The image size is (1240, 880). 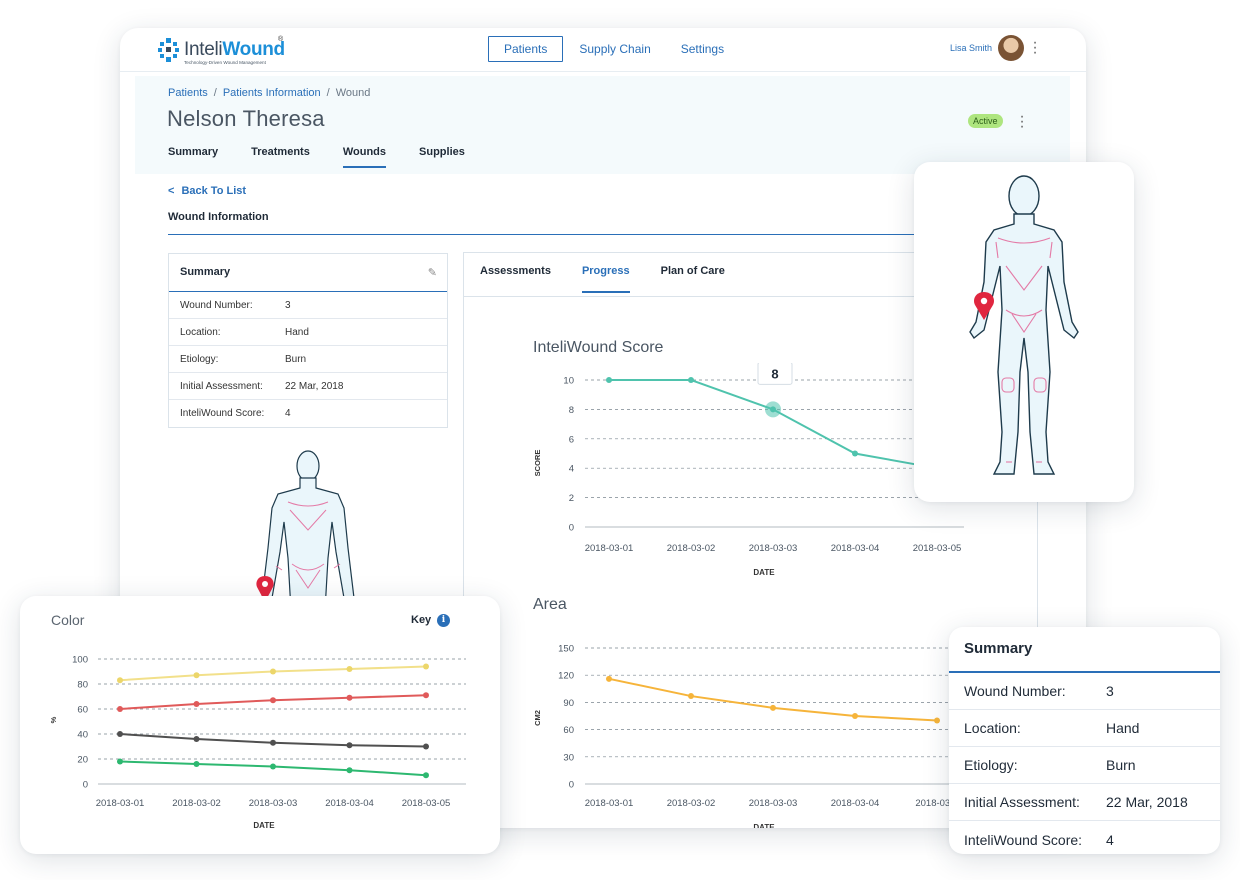 What do you see at coordinates (692, 271) in the screenshot?
I see `tab-plan-of-care: Plan of Care` at bounding box center [692, 271].